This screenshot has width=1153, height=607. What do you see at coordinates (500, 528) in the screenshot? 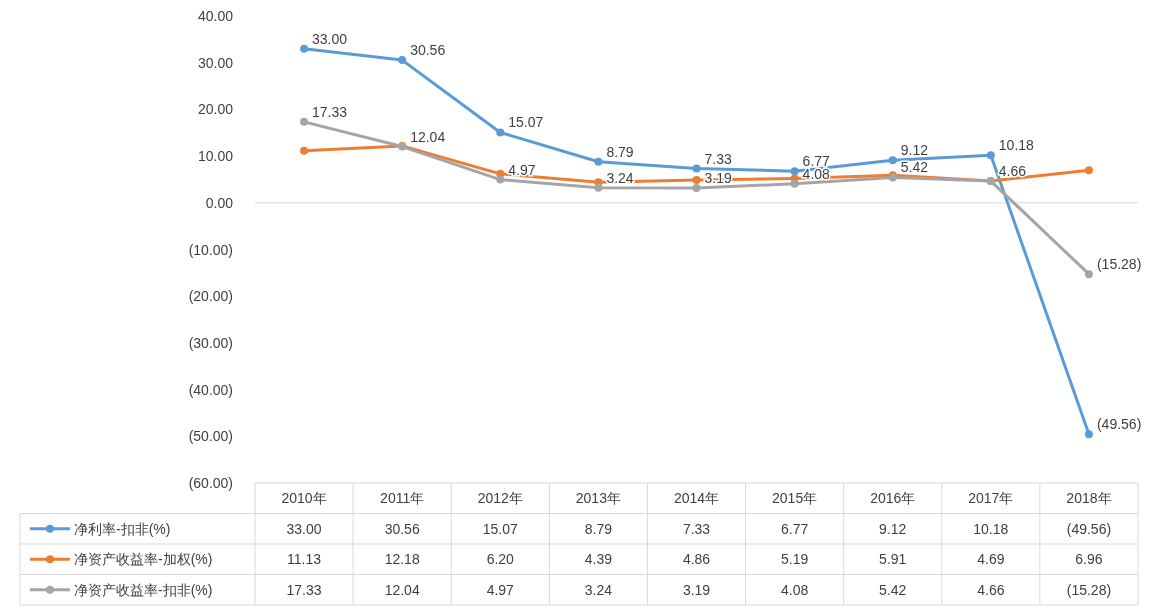
I see `data-label: 15.07` at bounding box center [500, 528].